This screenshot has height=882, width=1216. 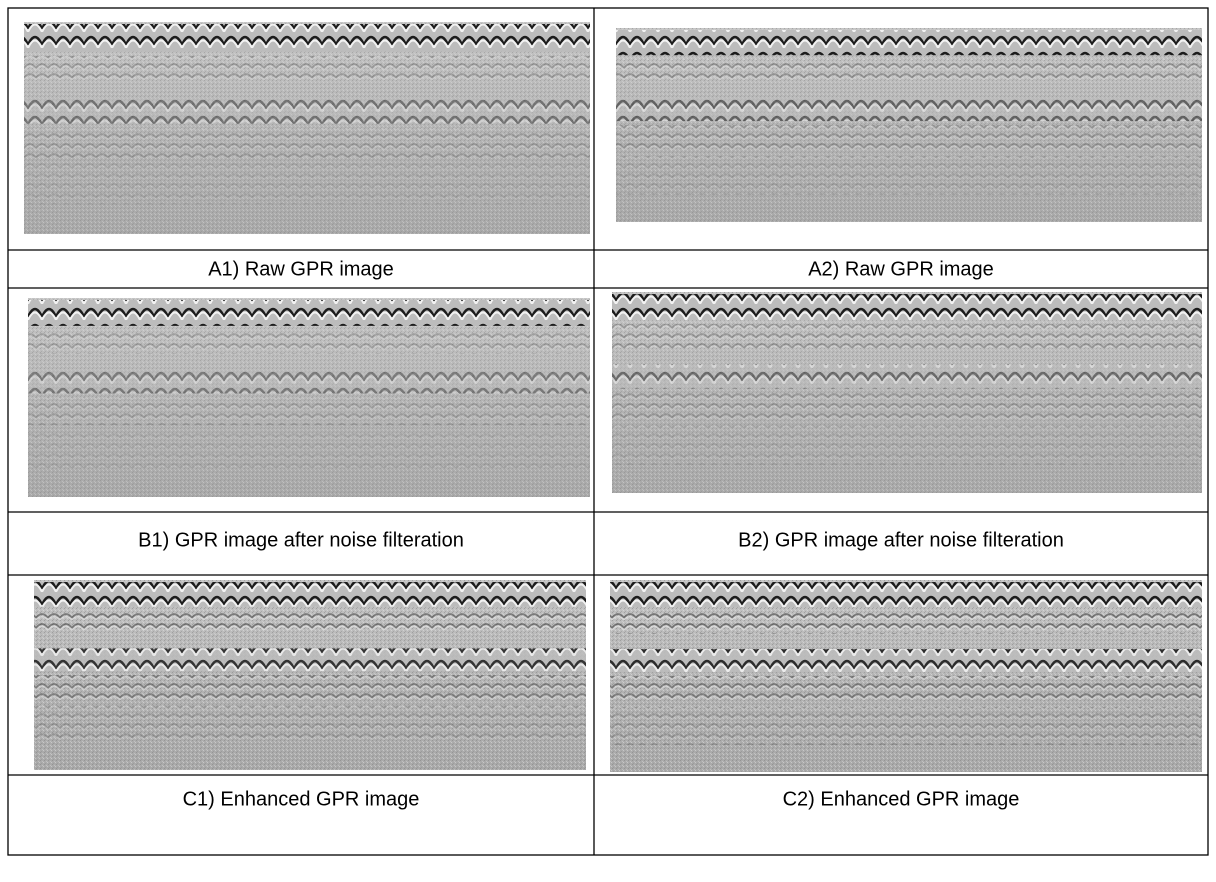 I want to click on caption: C1) Enhanced GPR image, so click(x=301, y=799).